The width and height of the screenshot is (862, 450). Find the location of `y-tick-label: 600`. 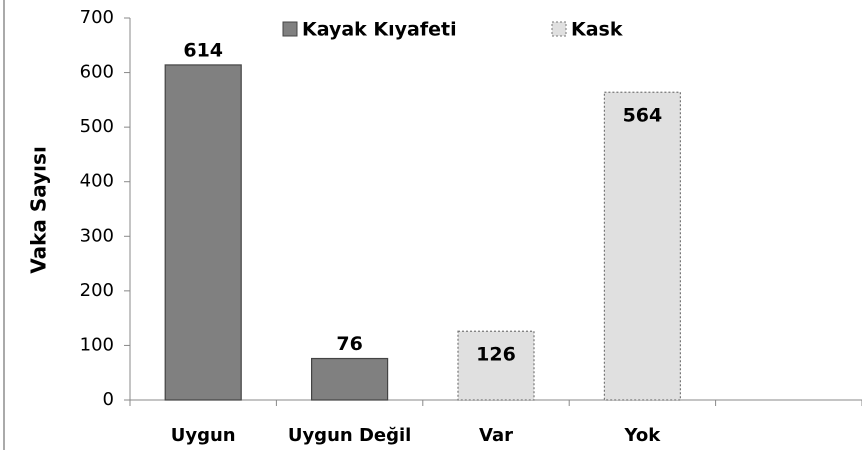

y-tick-label: 600 is located at coordinates (97, 72).